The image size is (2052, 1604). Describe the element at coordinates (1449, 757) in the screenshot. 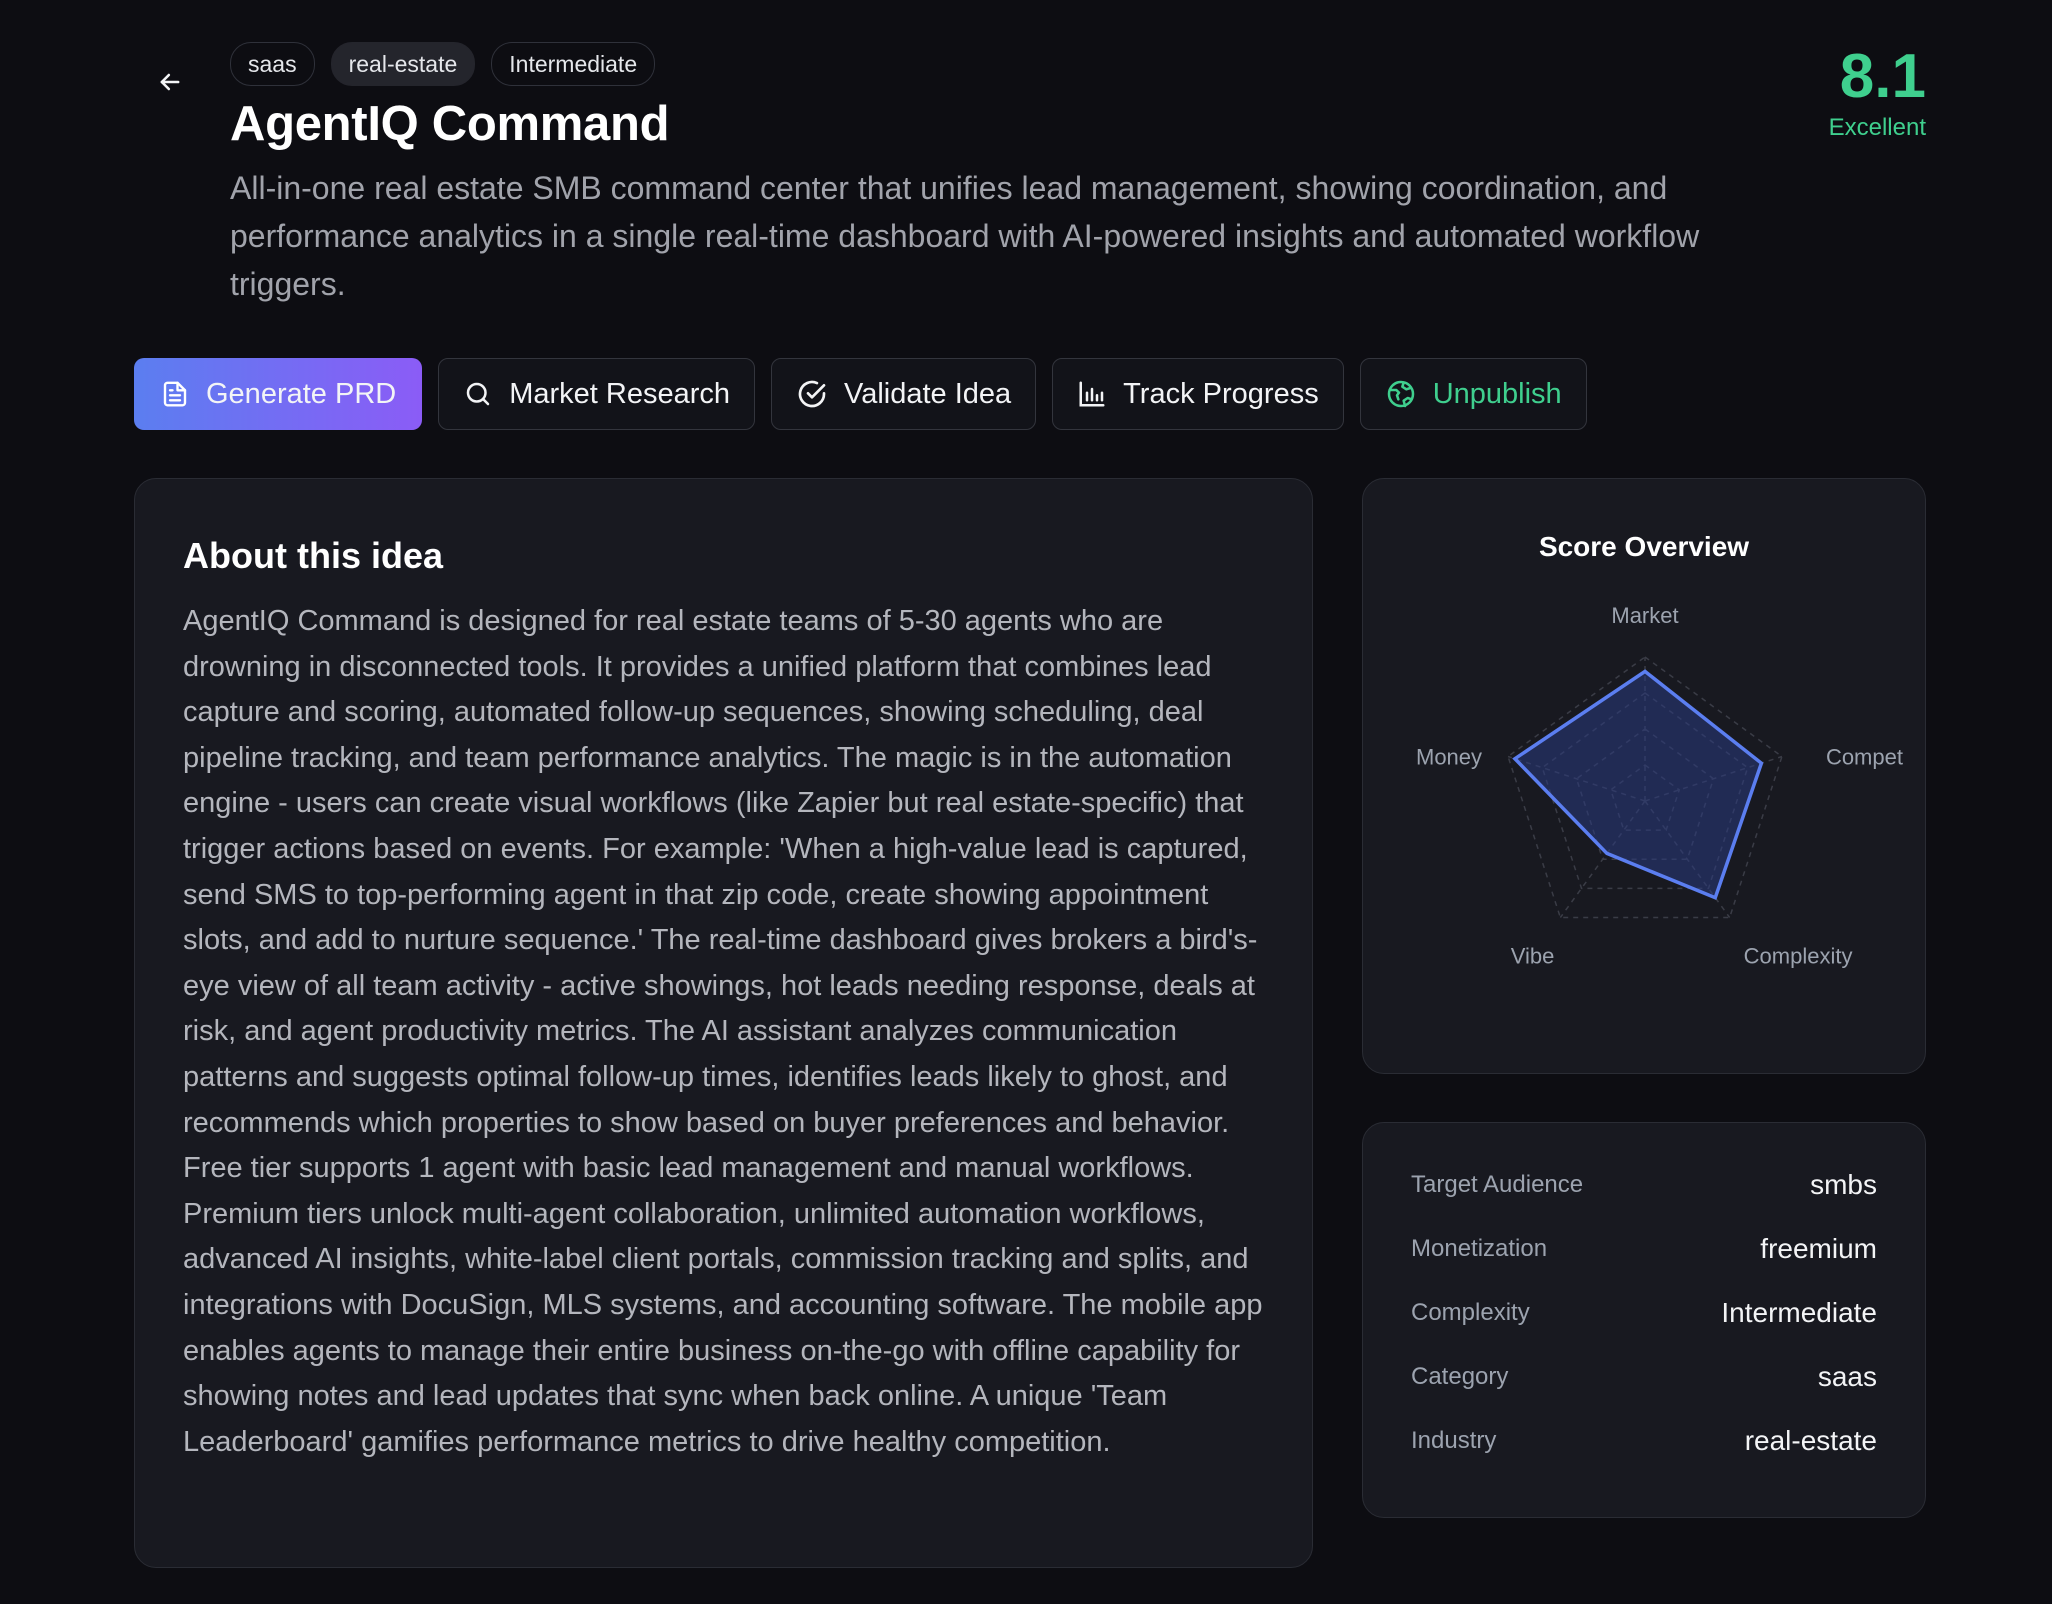

I see `radar-axis-label-money: Money` at that location.